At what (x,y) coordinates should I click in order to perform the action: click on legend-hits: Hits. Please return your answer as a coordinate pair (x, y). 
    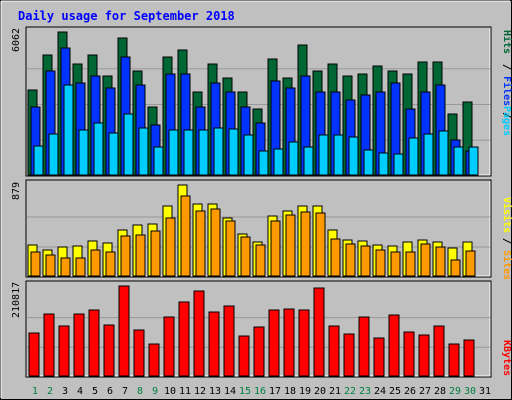
    Looking at the image, I should click on (506, 42).